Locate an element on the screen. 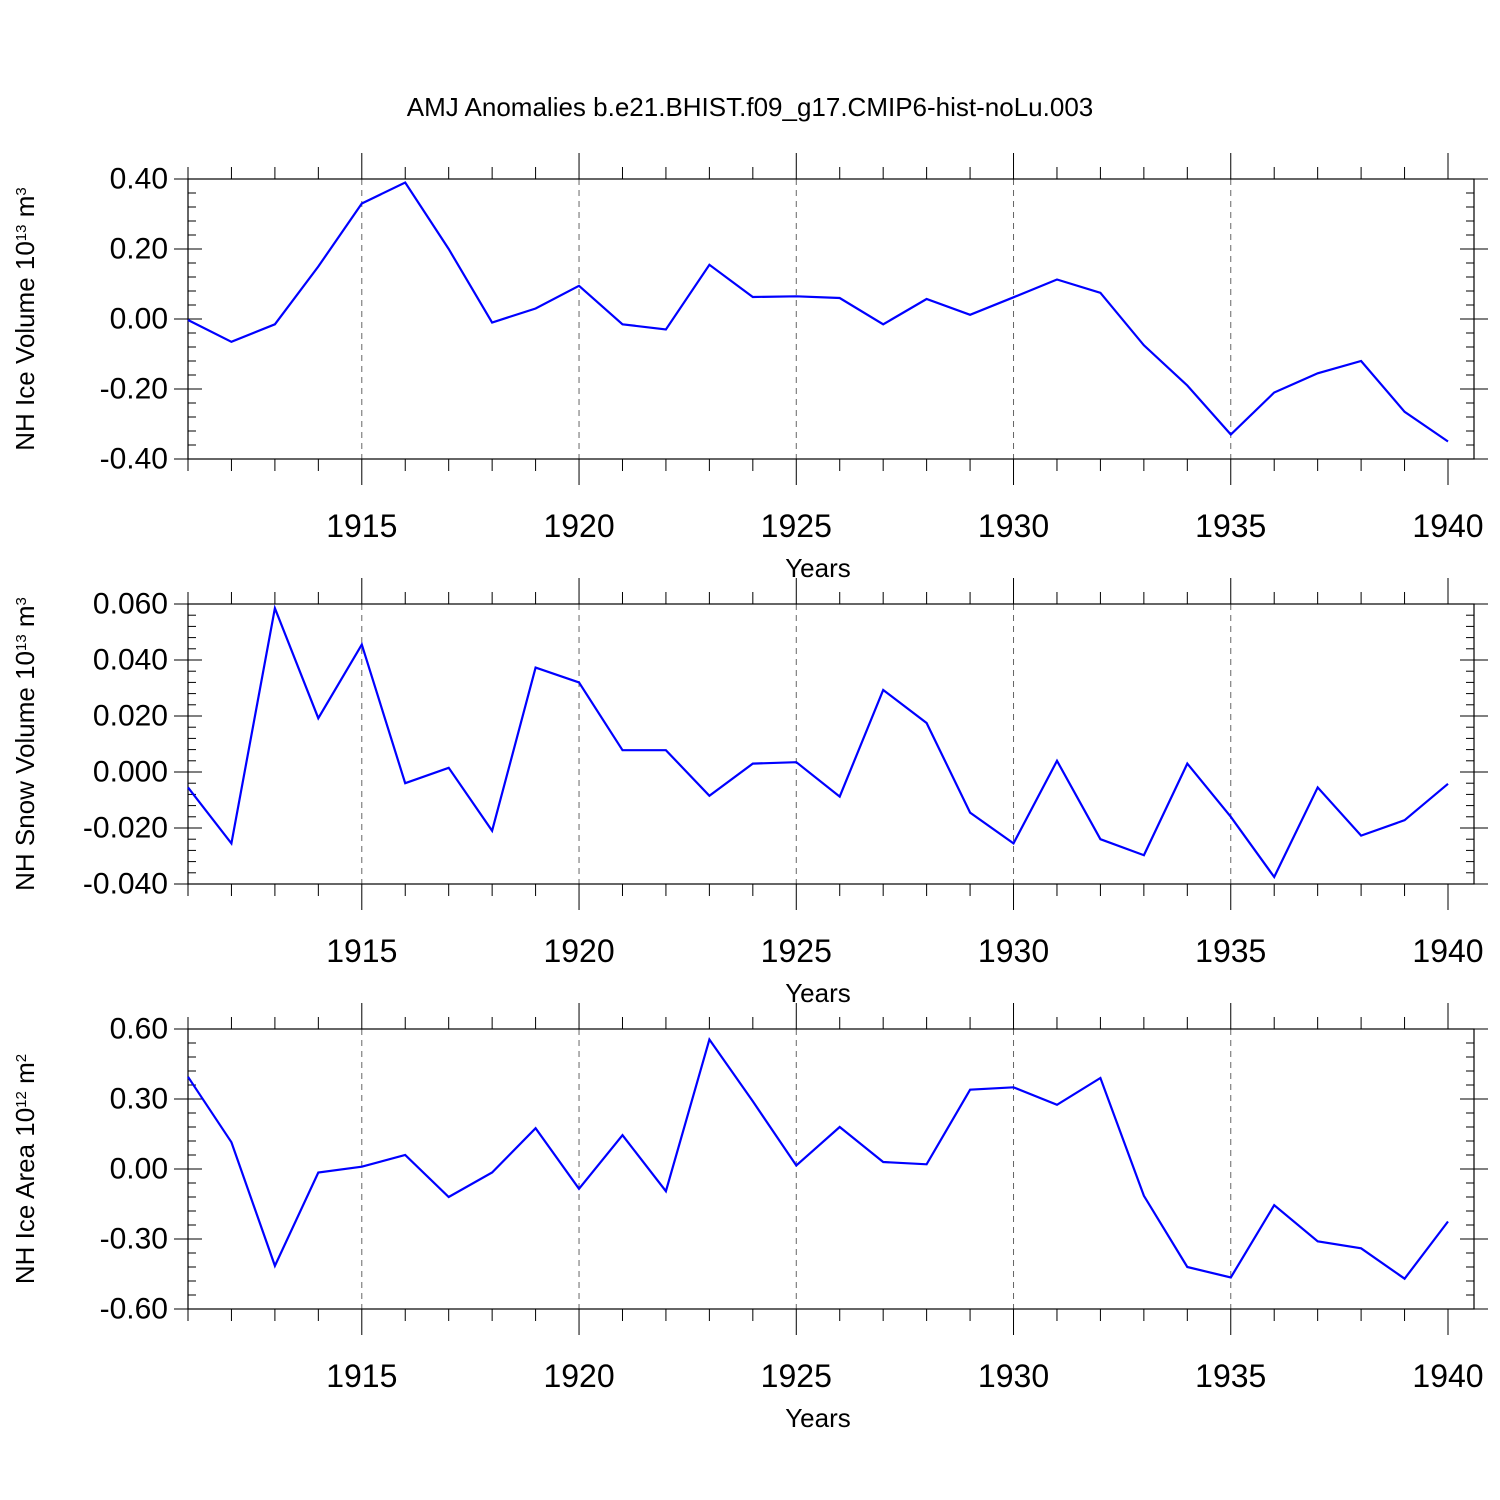 The image size is (1500, 1500). y-tick-label: -0.20 is located at coordinates (134, 389).